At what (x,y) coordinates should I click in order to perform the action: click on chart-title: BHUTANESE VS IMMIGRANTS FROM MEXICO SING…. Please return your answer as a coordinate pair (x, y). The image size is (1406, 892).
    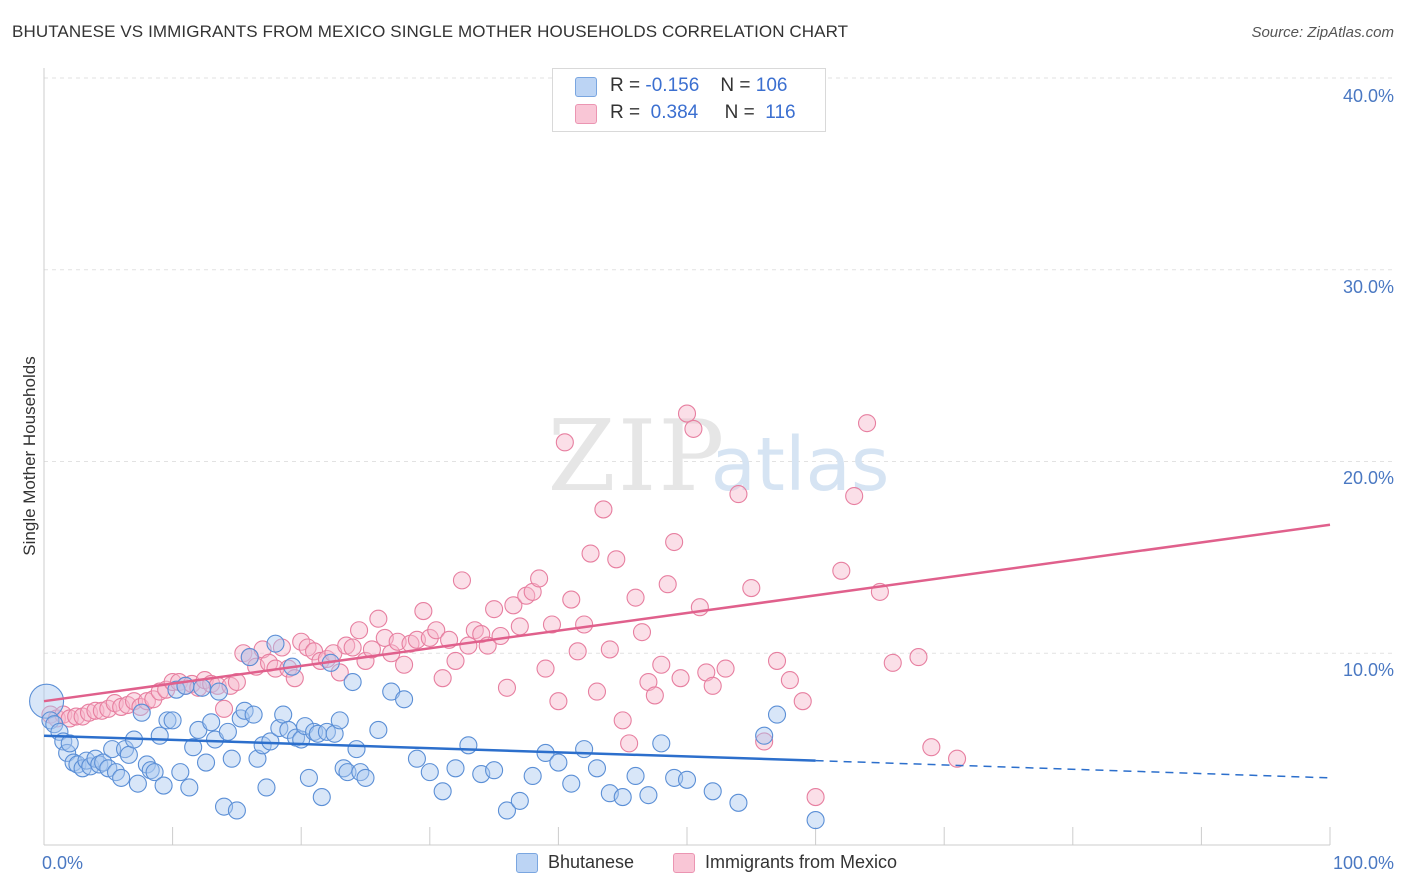
    Looking at the image, I should click on (430, 31).